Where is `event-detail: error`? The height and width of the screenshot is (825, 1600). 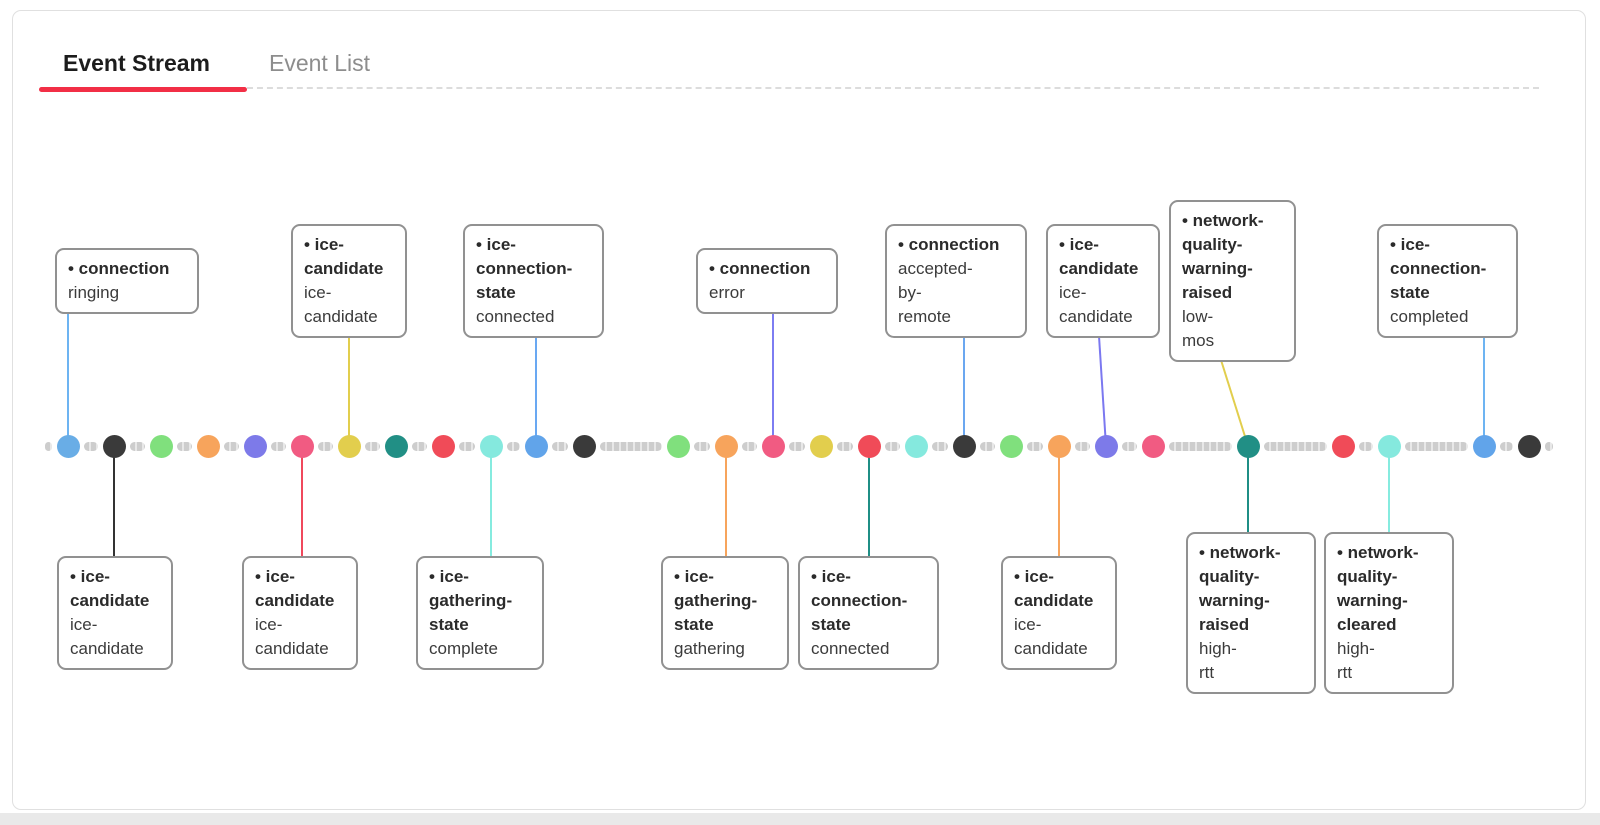 event-detail: error is located at coordinates (727, 292).